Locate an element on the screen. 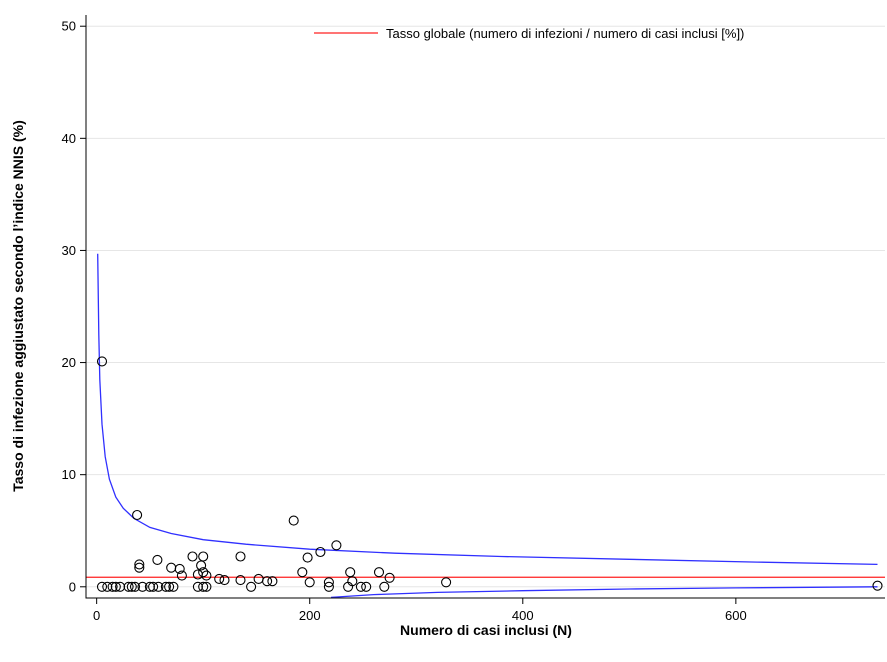 This screenshot has width=887, height=662. x-tick-label-200: 200 is located at coordinates (310, 615).